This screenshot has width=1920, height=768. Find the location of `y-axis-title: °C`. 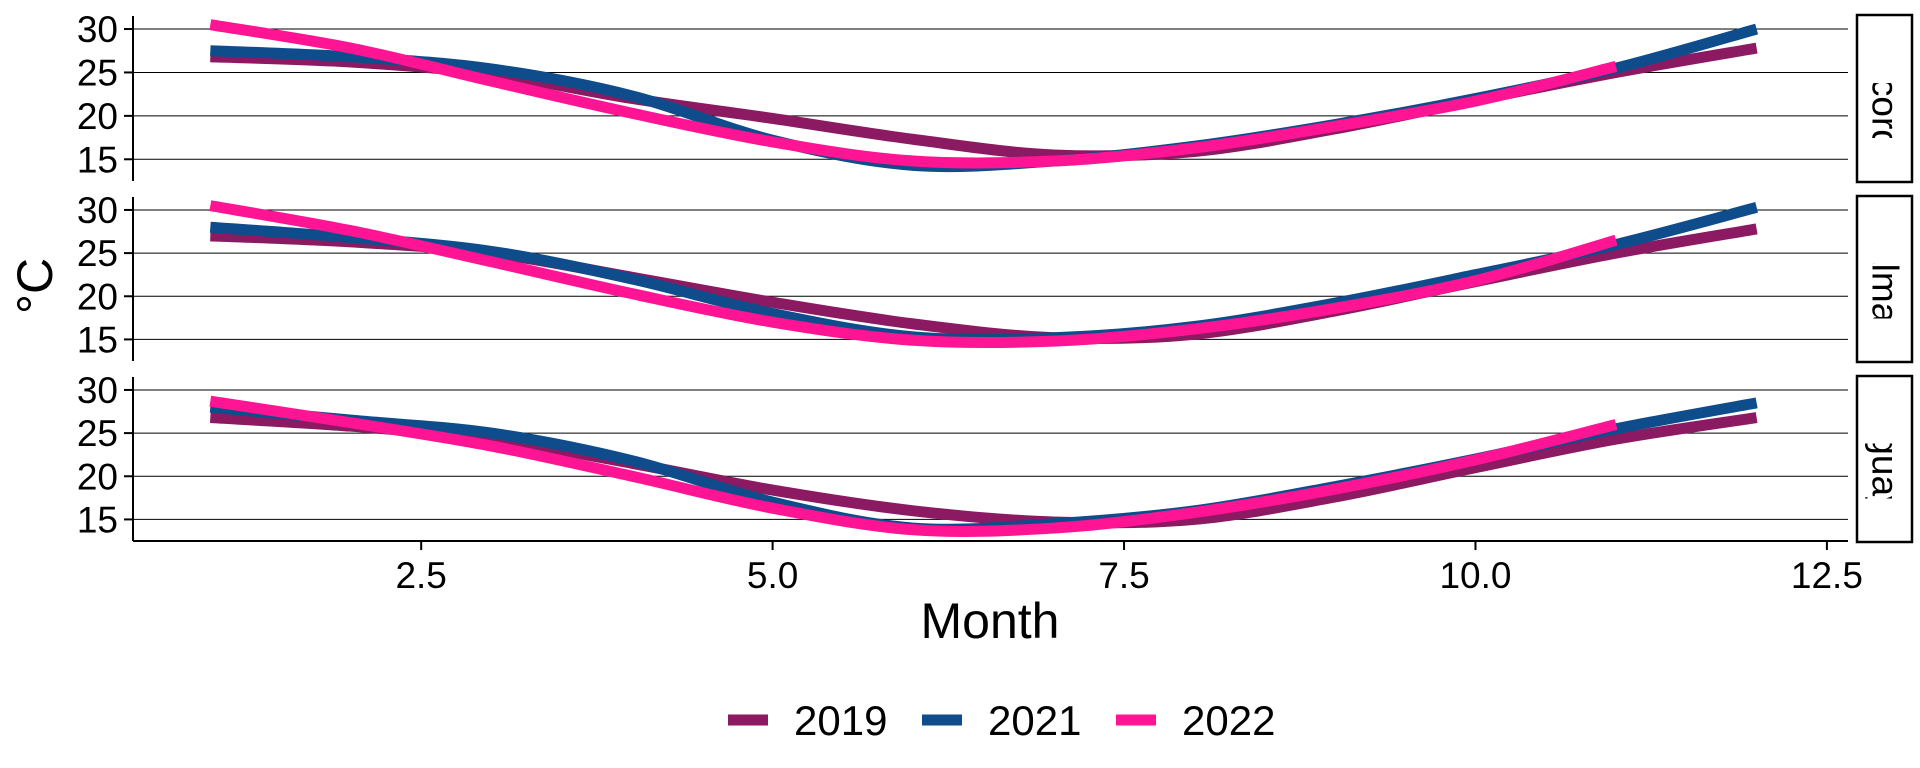

y-axis-title: °C is located at coordinates (35, 286).